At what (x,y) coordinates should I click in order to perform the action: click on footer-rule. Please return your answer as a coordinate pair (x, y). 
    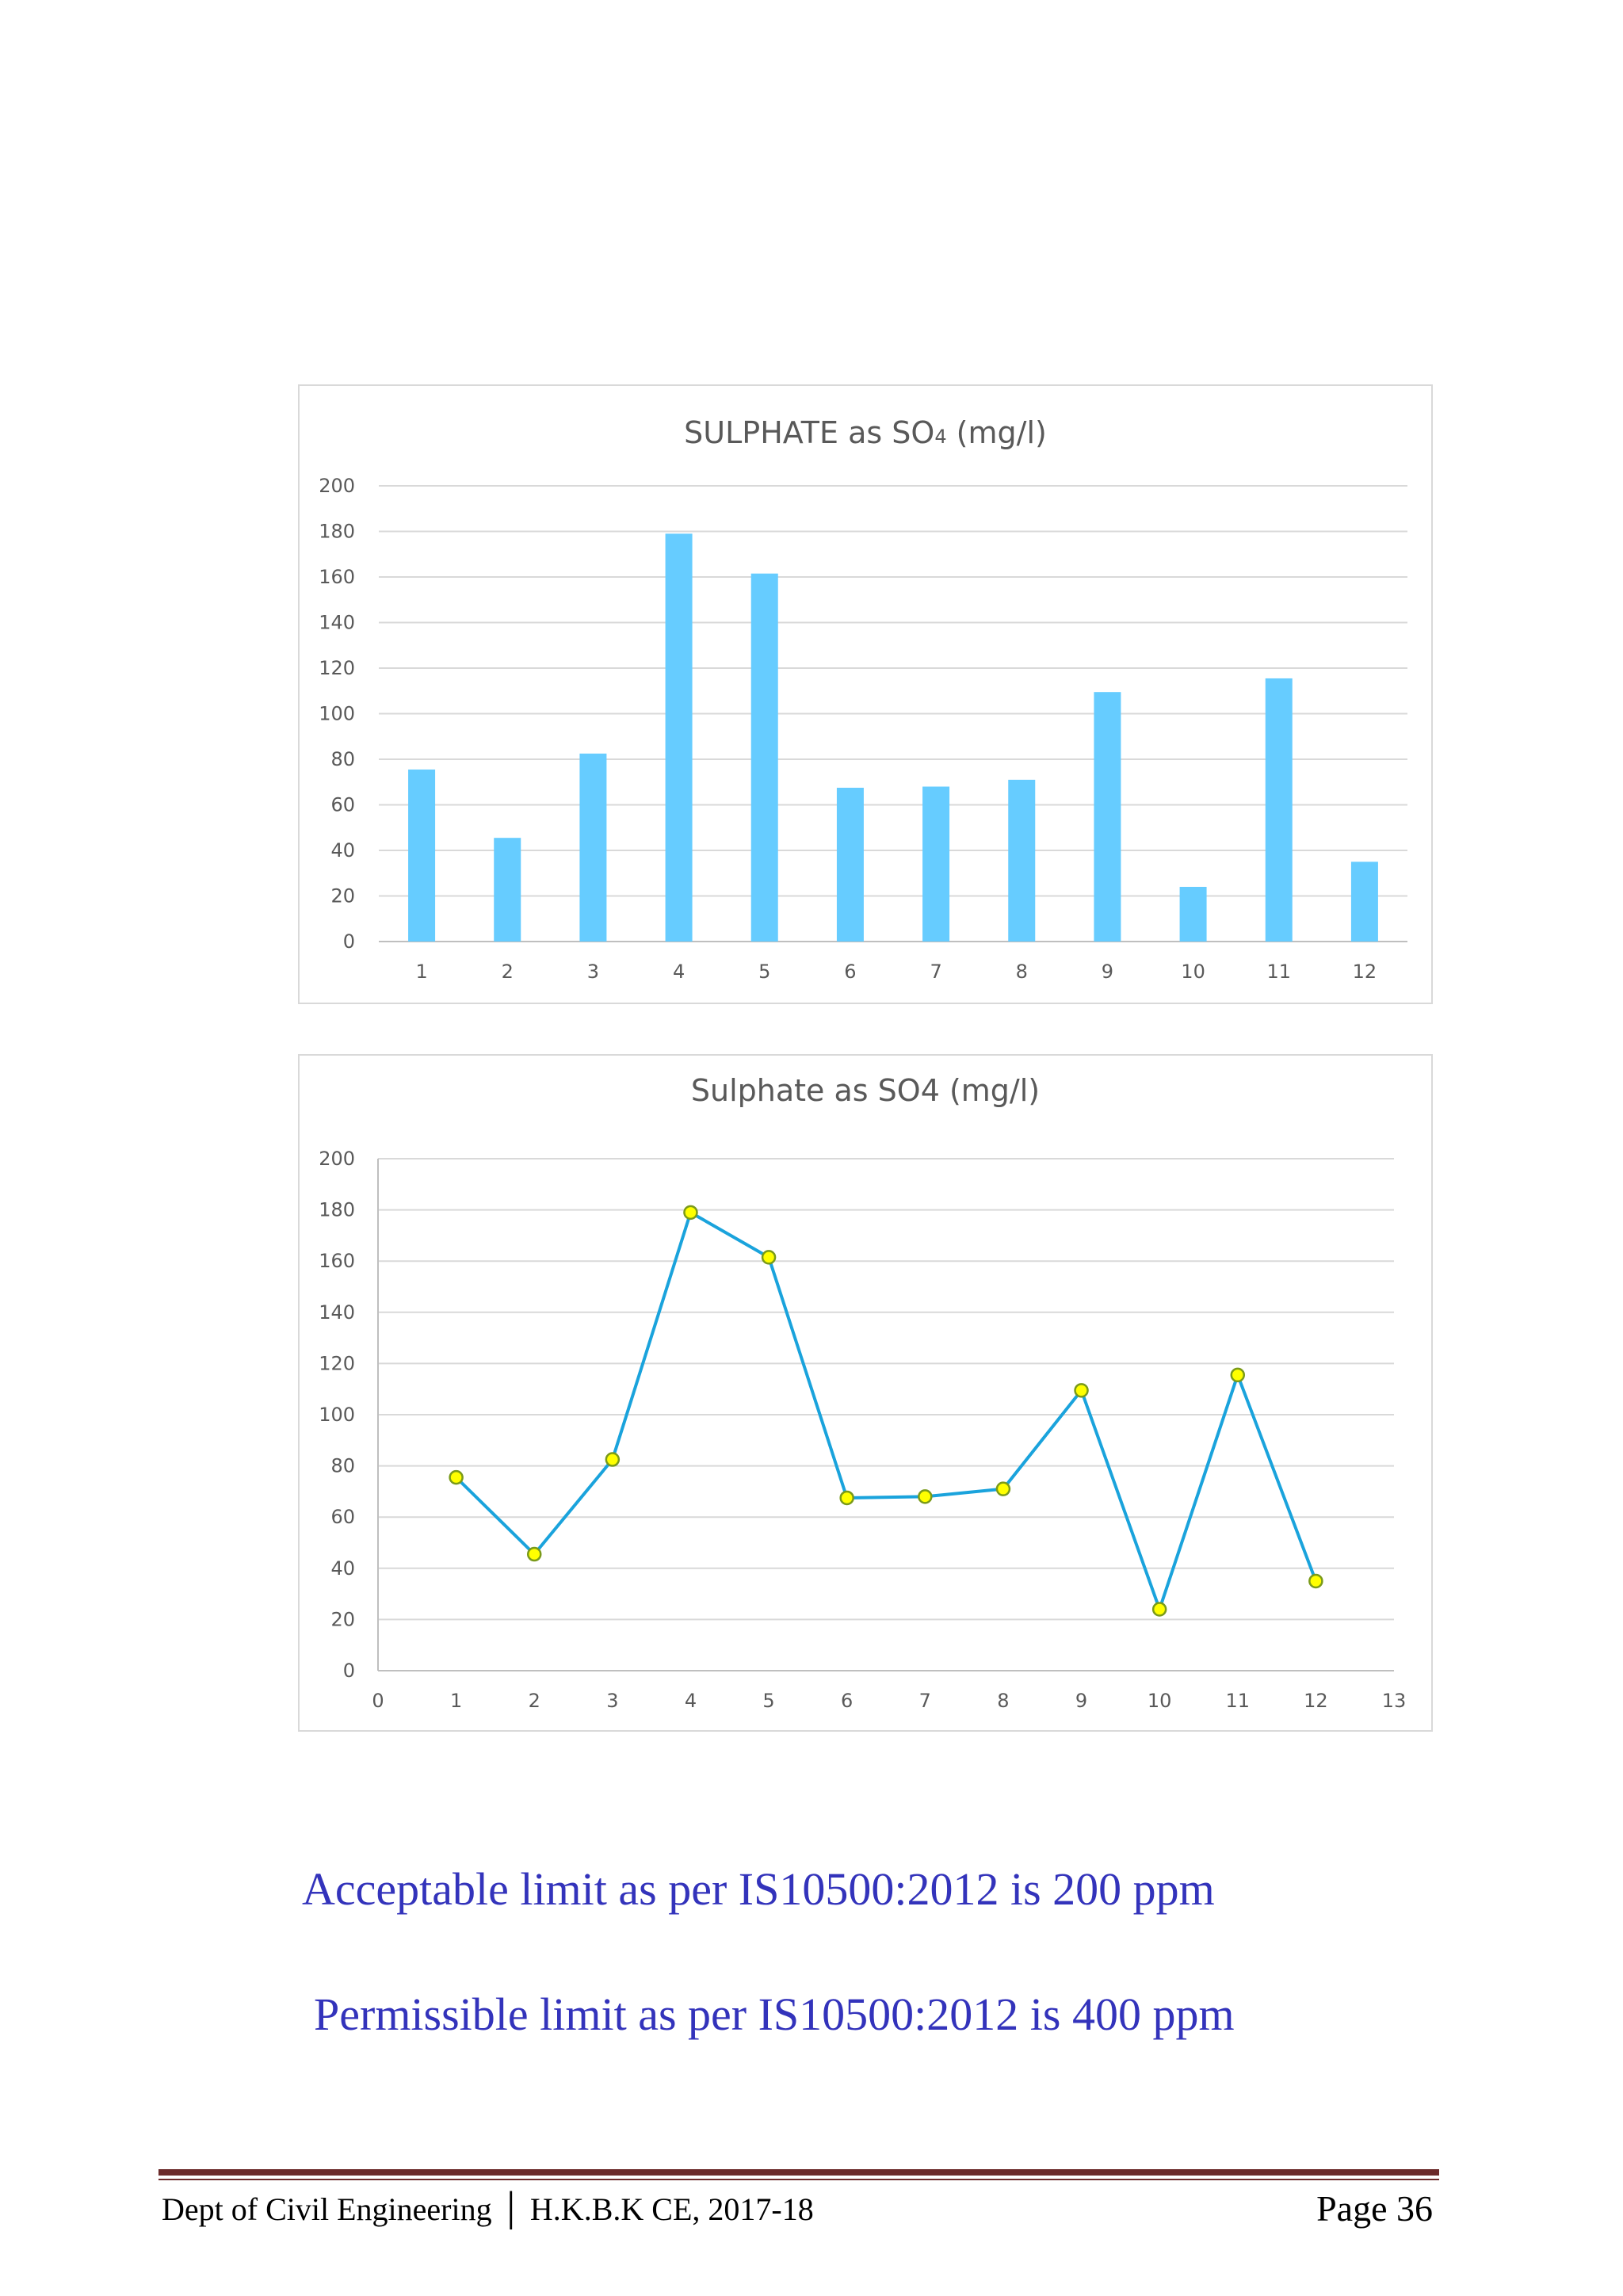
    Looking at the image, I should click on (798, 2172).